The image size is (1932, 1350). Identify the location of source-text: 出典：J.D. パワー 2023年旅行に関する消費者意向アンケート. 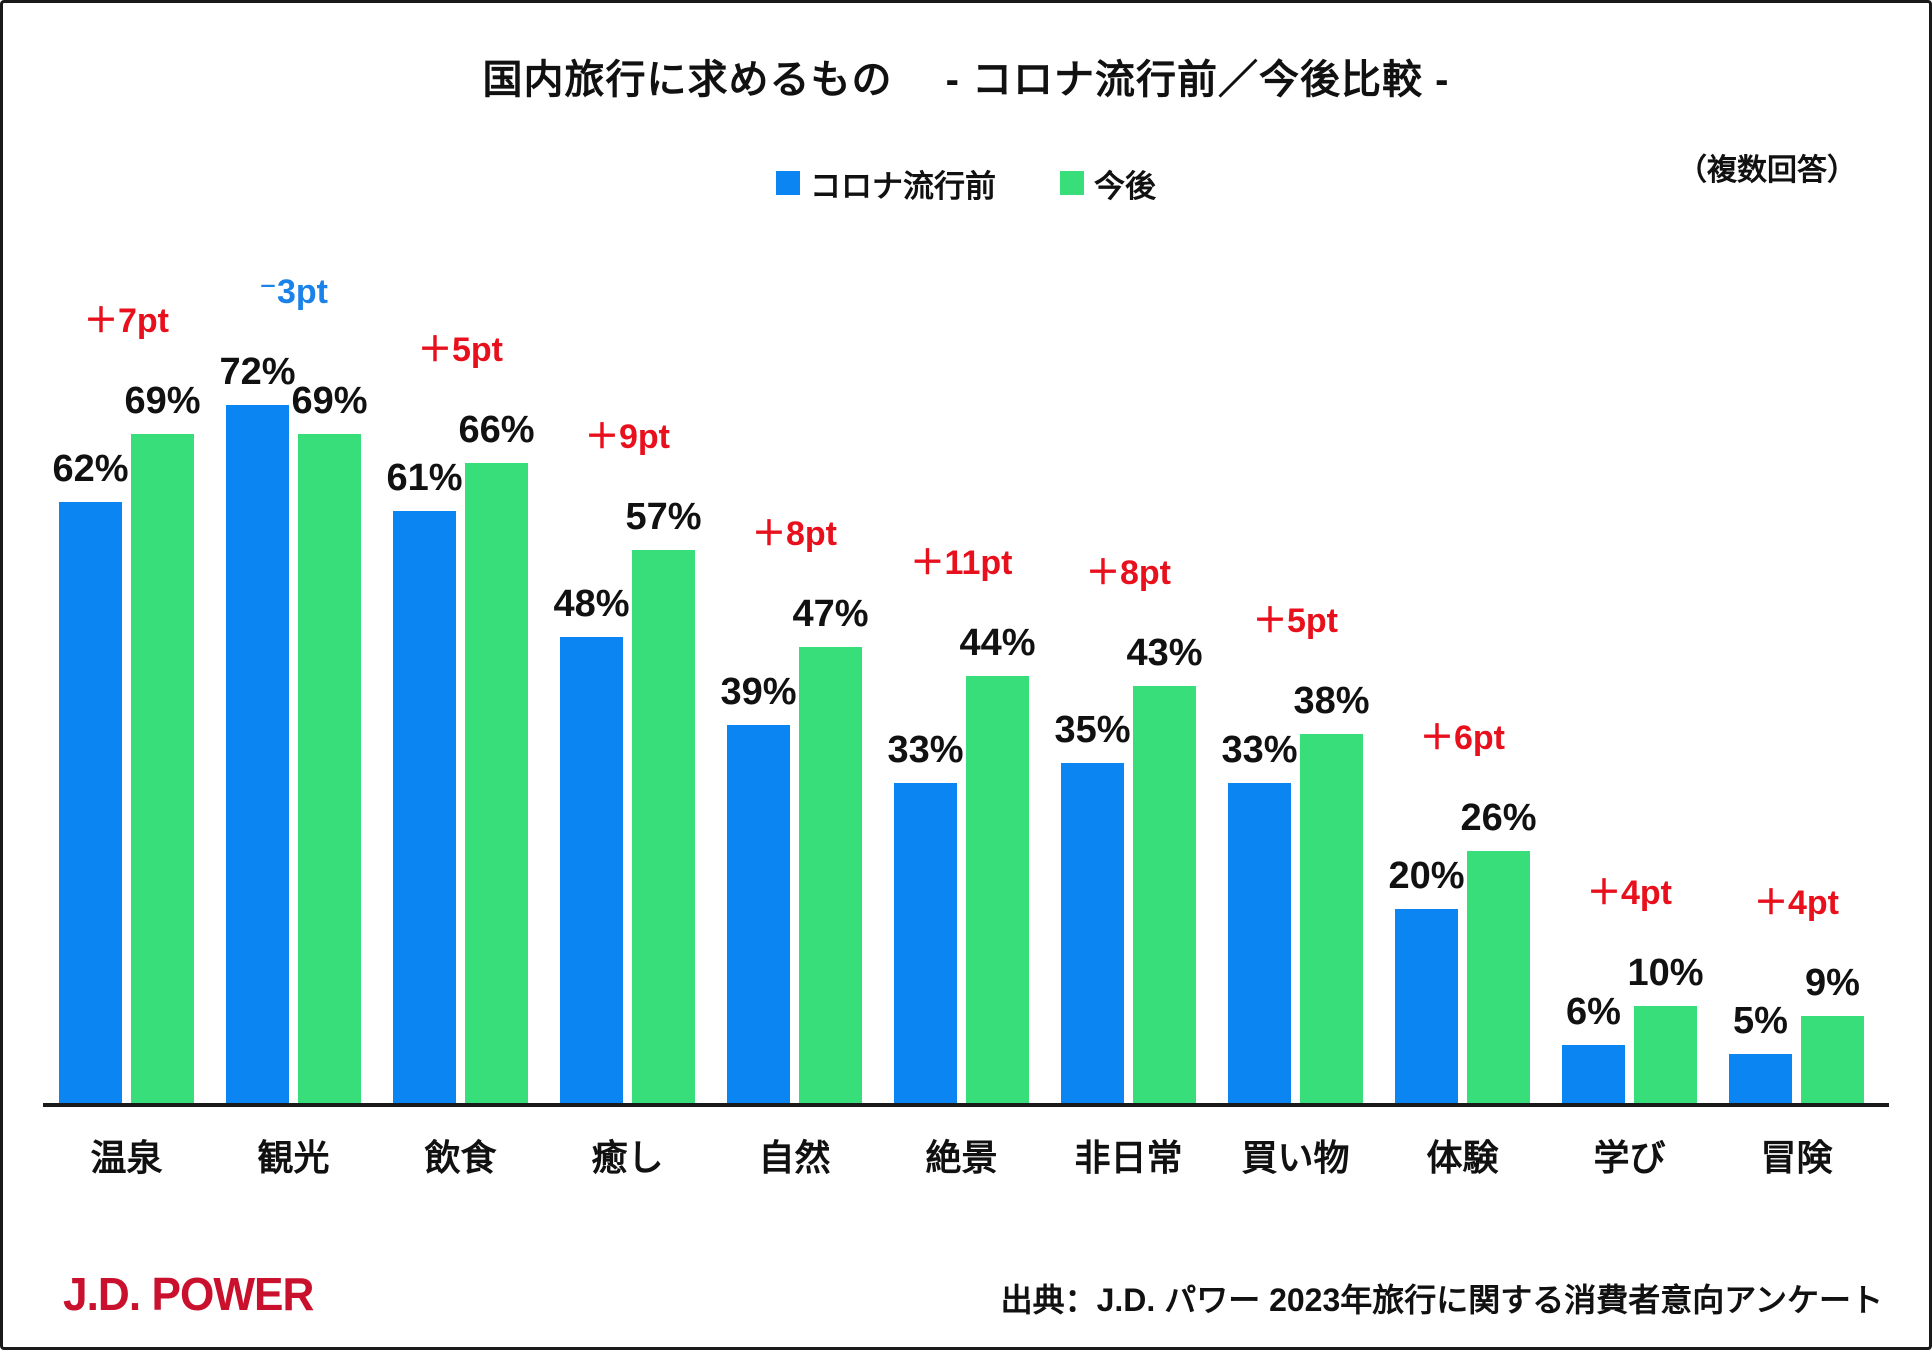
(1441, 1300).